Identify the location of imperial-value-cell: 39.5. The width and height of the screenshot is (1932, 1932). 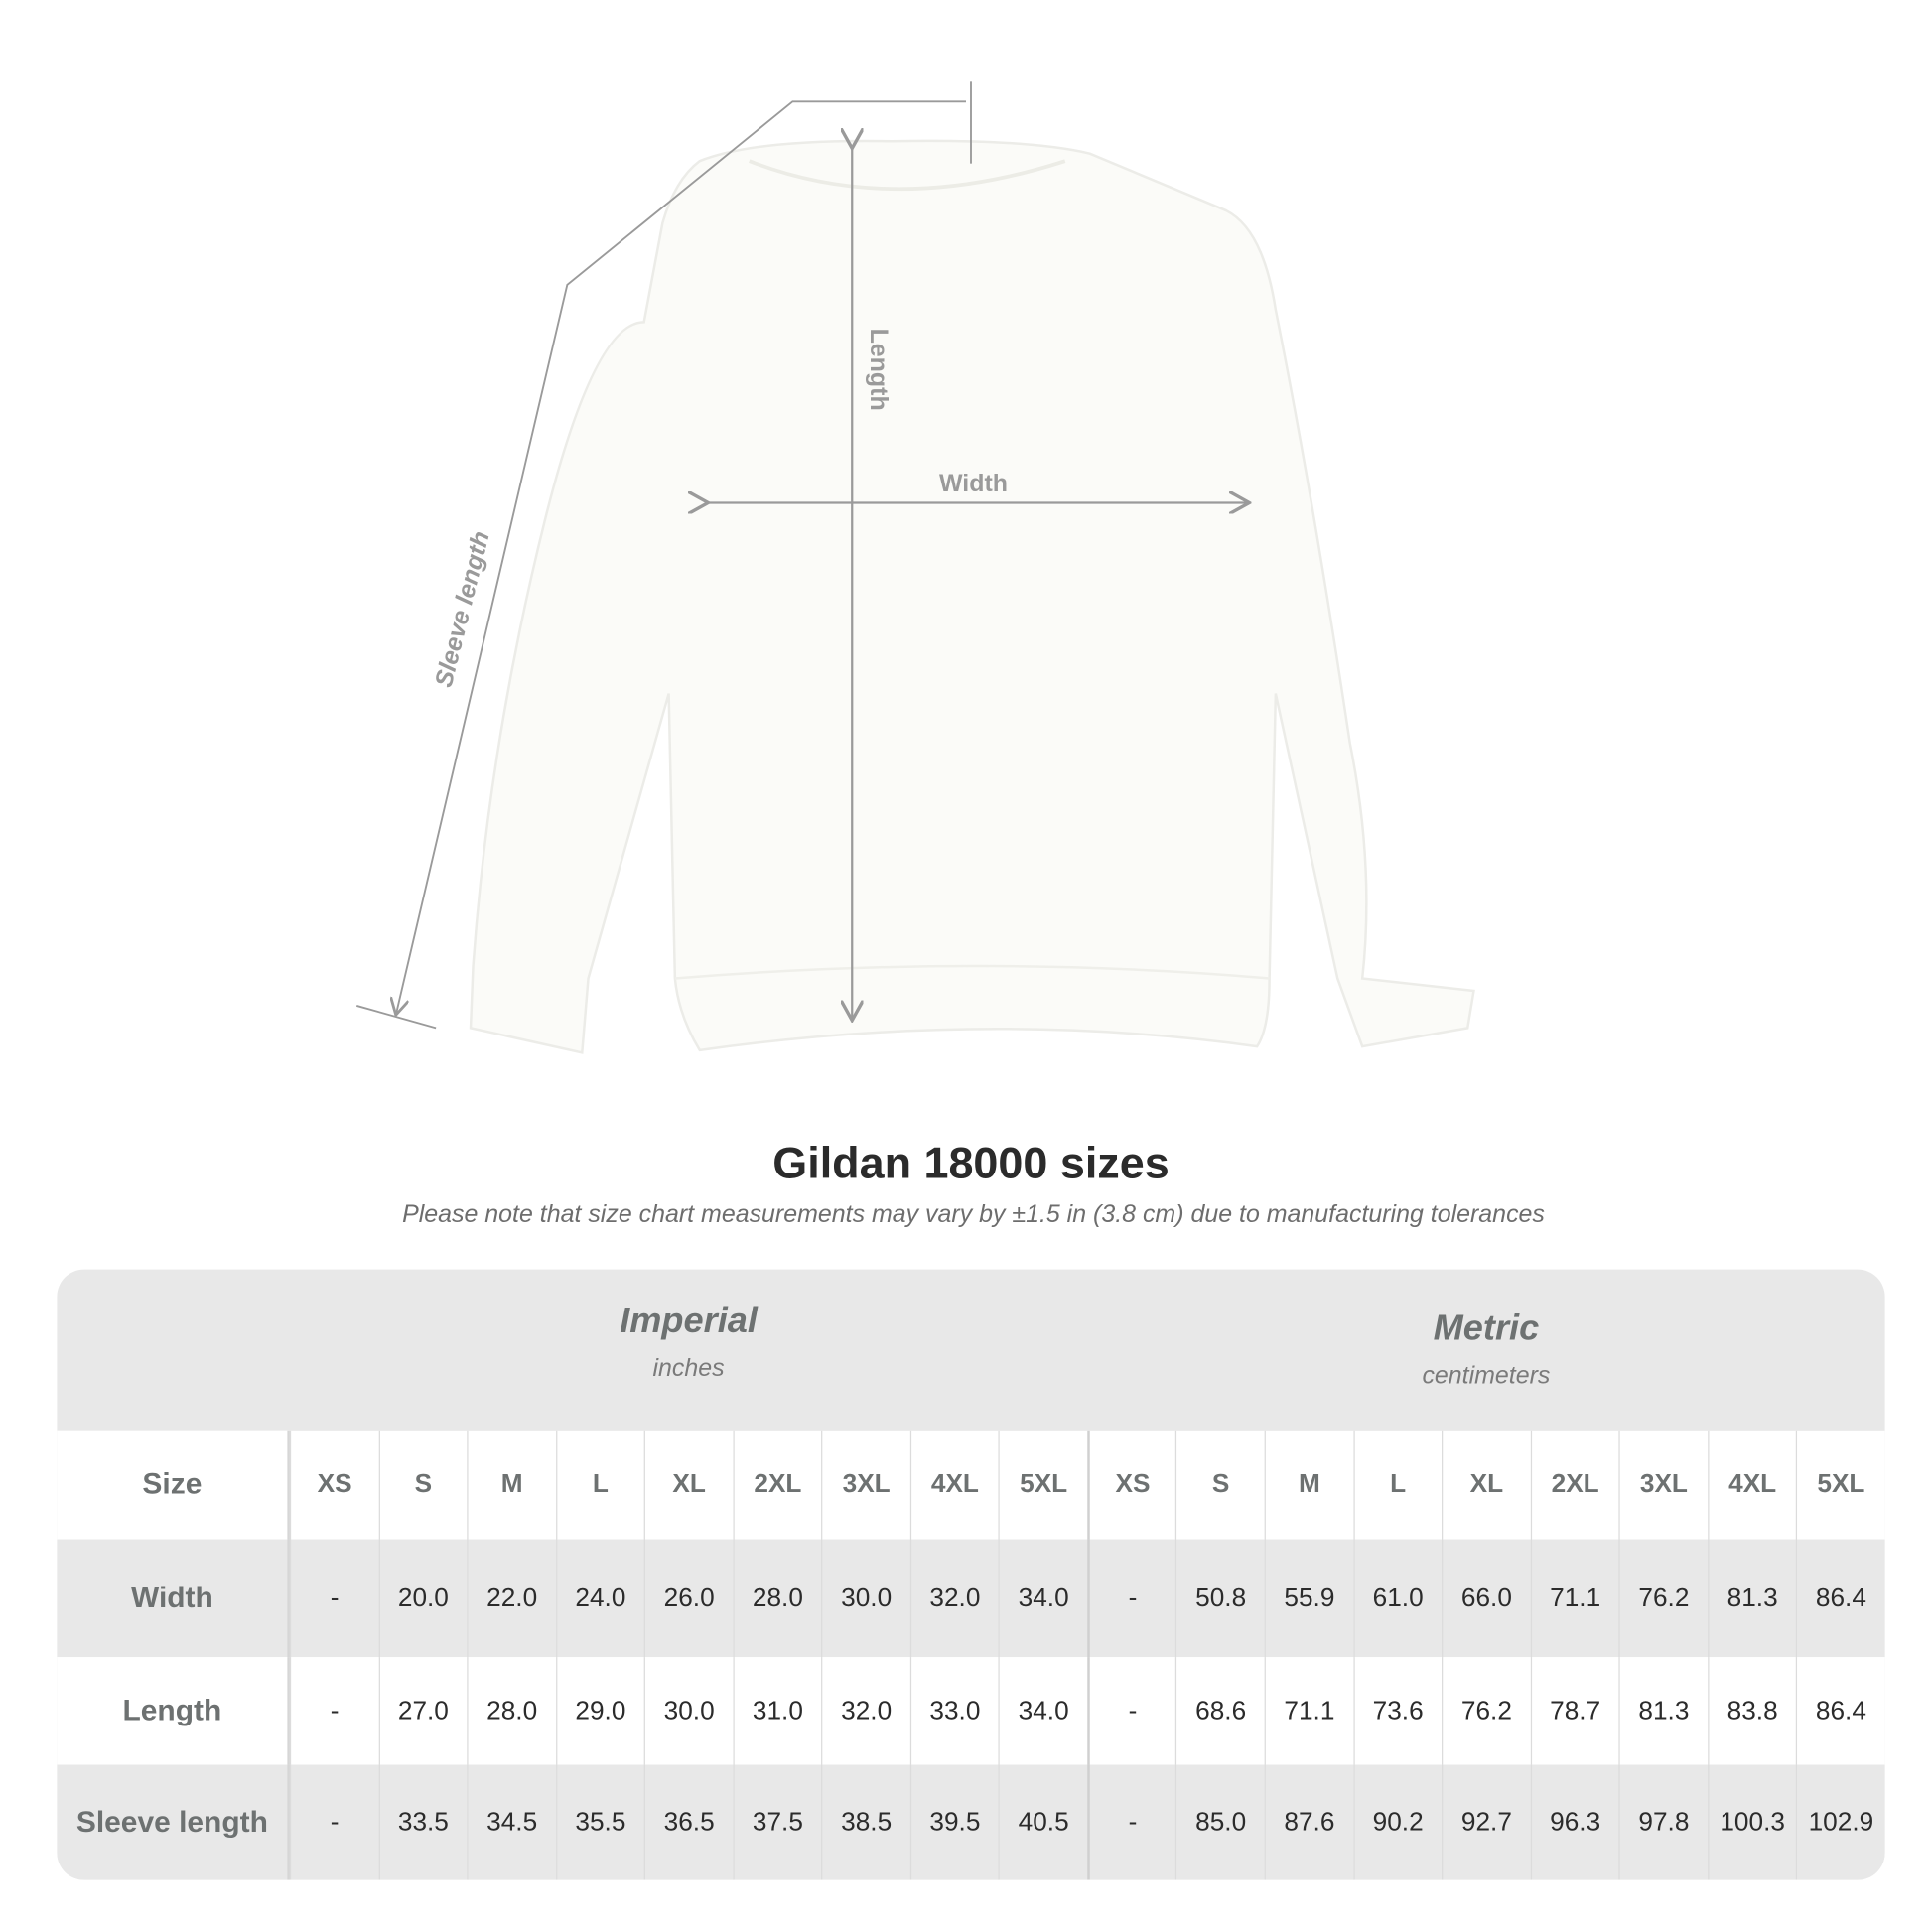
(954, 1822).